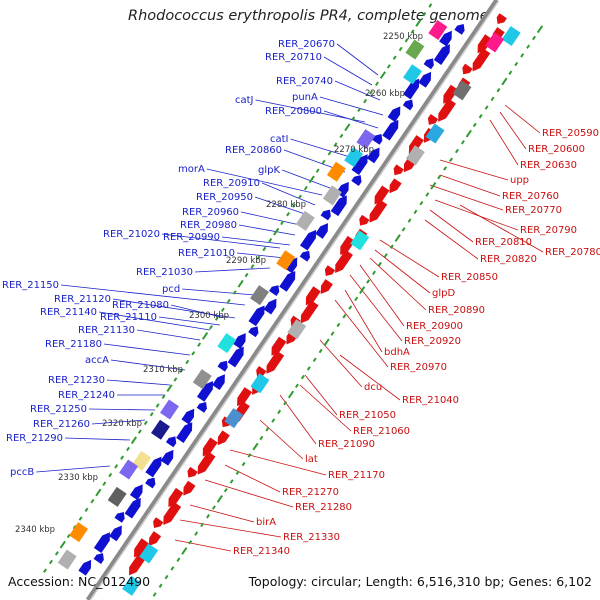 The height and width of the screenshot is (600, 600). What do you see at coordinates (164, 272) in the screenshot?
I see `gene-label-left: RER_21030` at bounding box center [164, 272].